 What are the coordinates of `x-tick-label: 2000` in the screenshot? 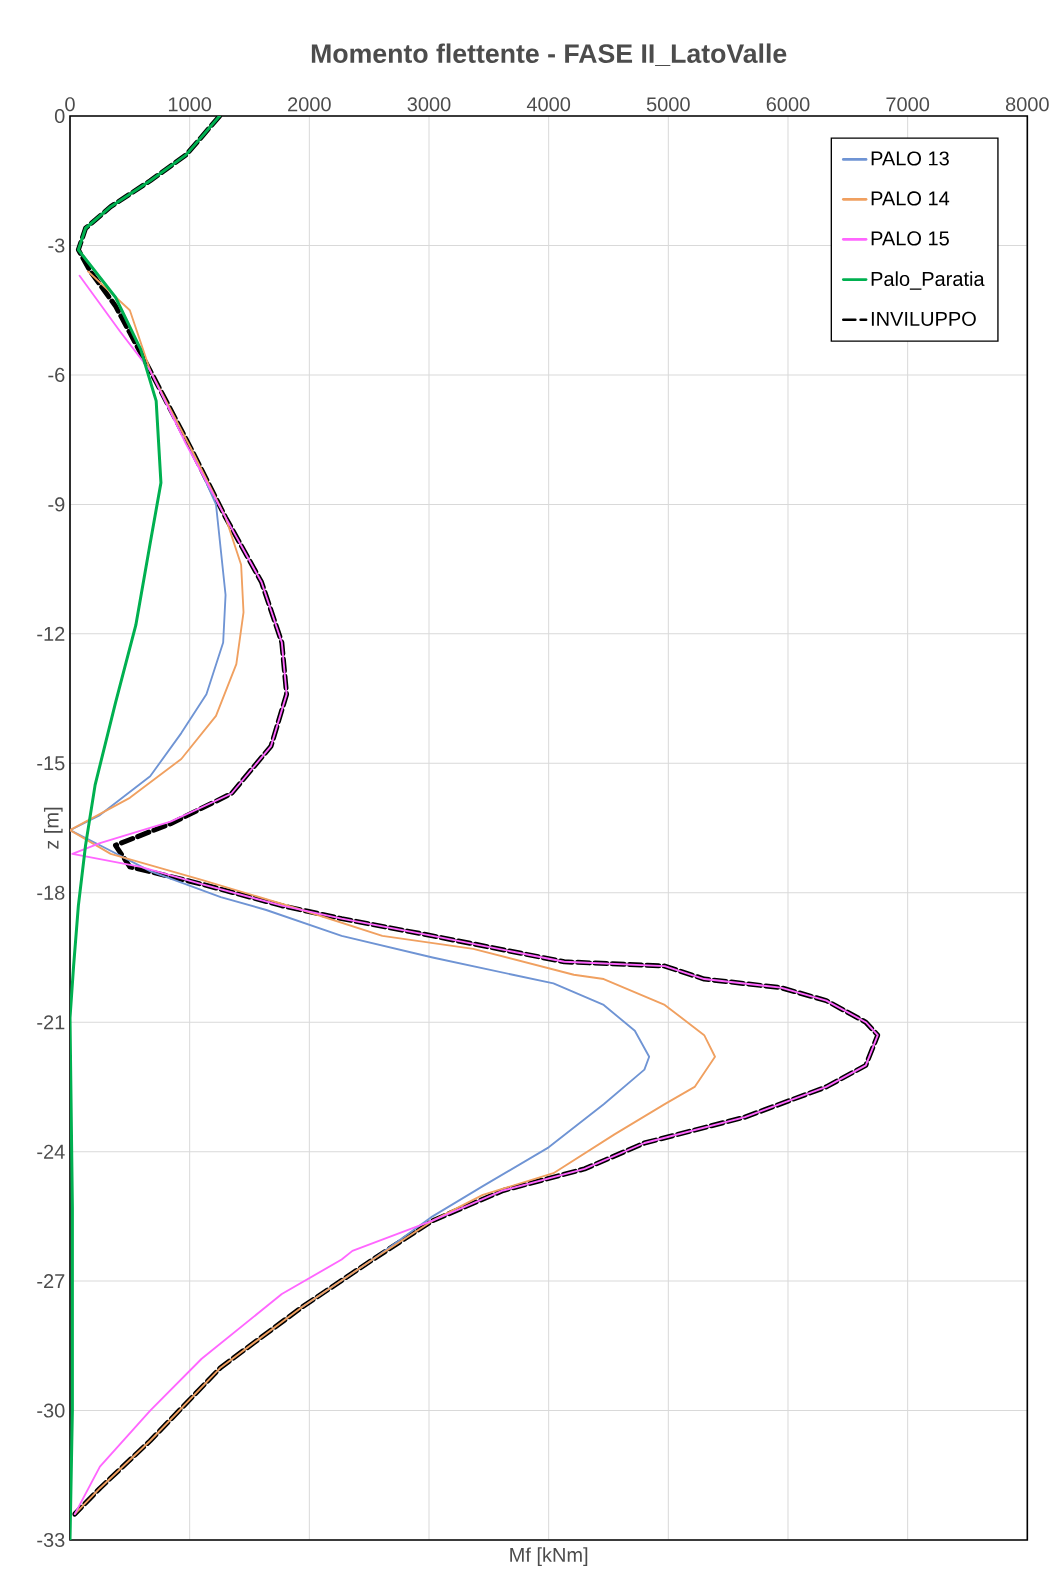 It's located at (309, 104).